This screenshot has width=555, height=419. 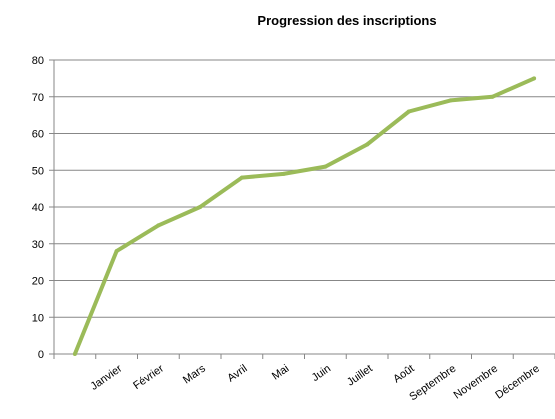 I want to click on x-tick-label-4: Avril, so click(x=237, y=374).